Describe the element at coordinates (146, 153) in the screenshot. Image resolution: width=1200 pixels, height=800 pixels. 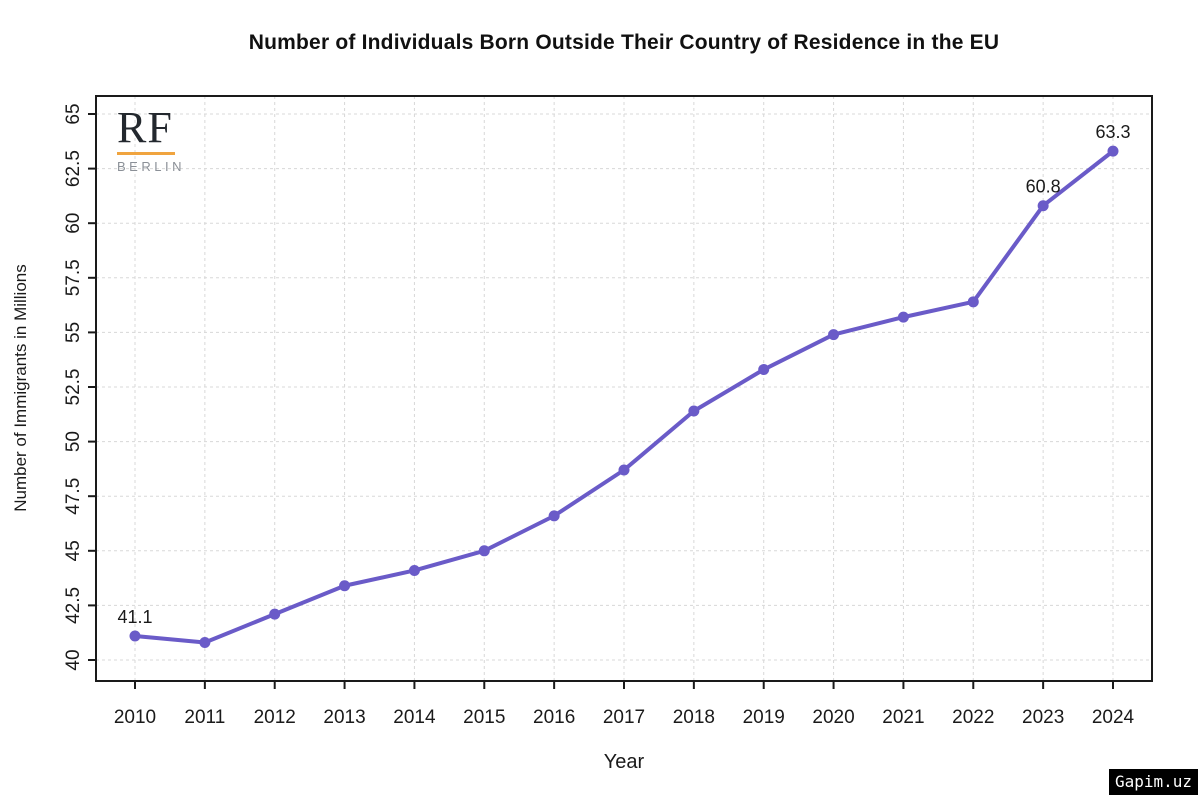
I see `logo-underline` at that location.